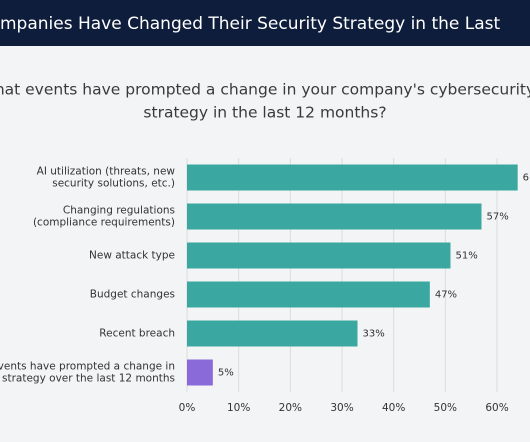 Image resolution: width=530 pixels, height=442 pixels. Describe the element at coordinates (290, 408) in the screenshot. I see `x-tick-label: 20%` at that location.